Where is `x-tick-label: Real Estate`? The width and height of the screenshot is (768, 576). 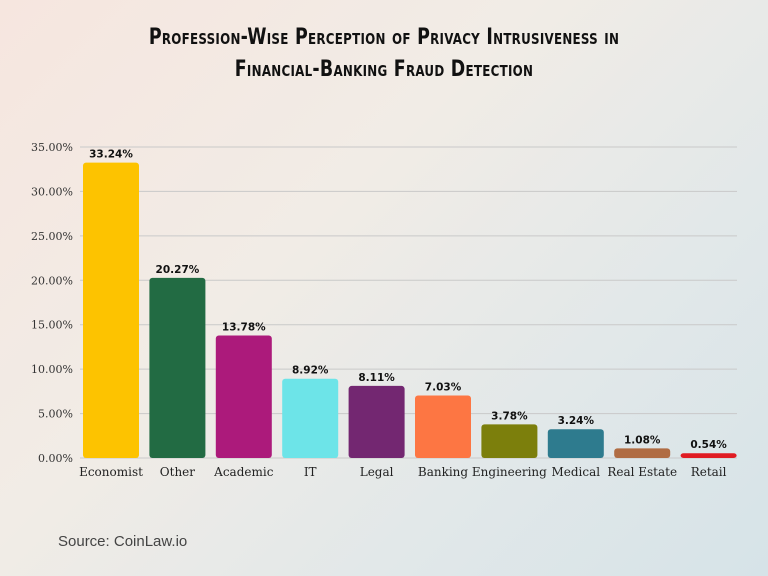 x-tick-label: Real Estate is located at coordinates (642, 472).